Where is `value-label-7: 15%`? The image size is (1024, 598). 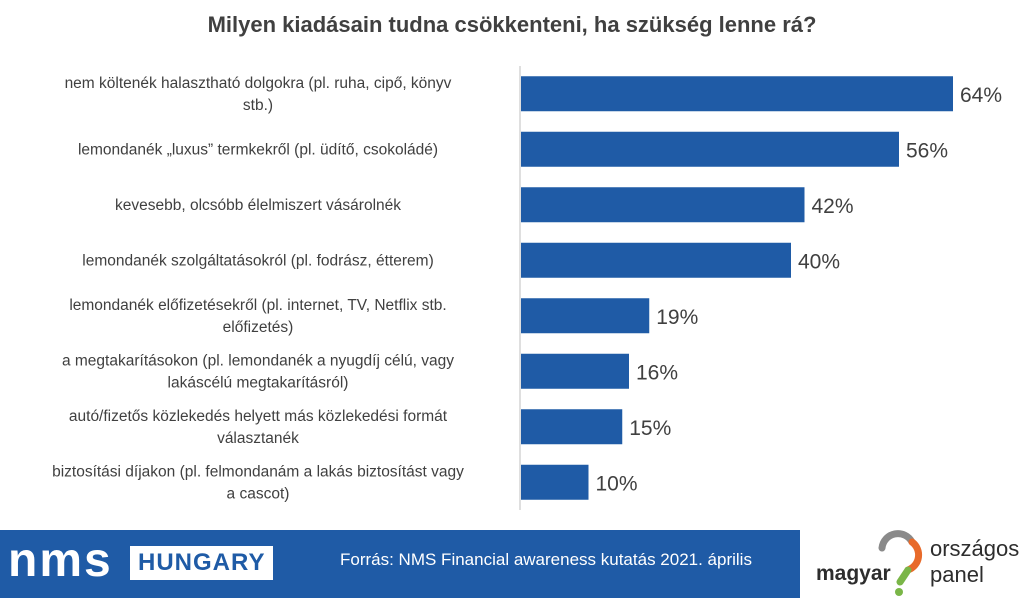
value-label-7: 15% is located at coordinates (650, 428).